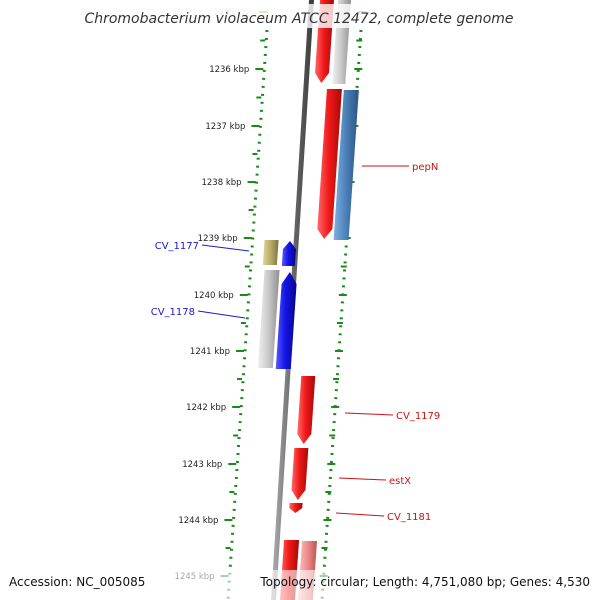 Image resolution: width=600 pixels, height=600 pixels. I want to click on gene-feature-gray, so click(268, 319).